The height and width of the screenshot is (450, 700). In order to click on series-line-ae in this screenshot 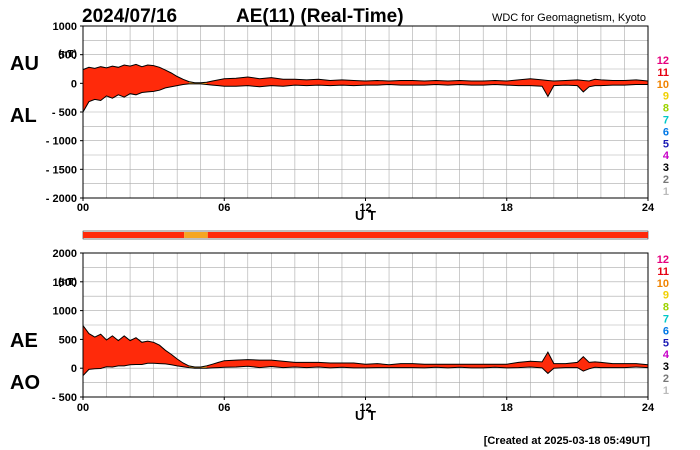, I will do `click(365, 346)`.